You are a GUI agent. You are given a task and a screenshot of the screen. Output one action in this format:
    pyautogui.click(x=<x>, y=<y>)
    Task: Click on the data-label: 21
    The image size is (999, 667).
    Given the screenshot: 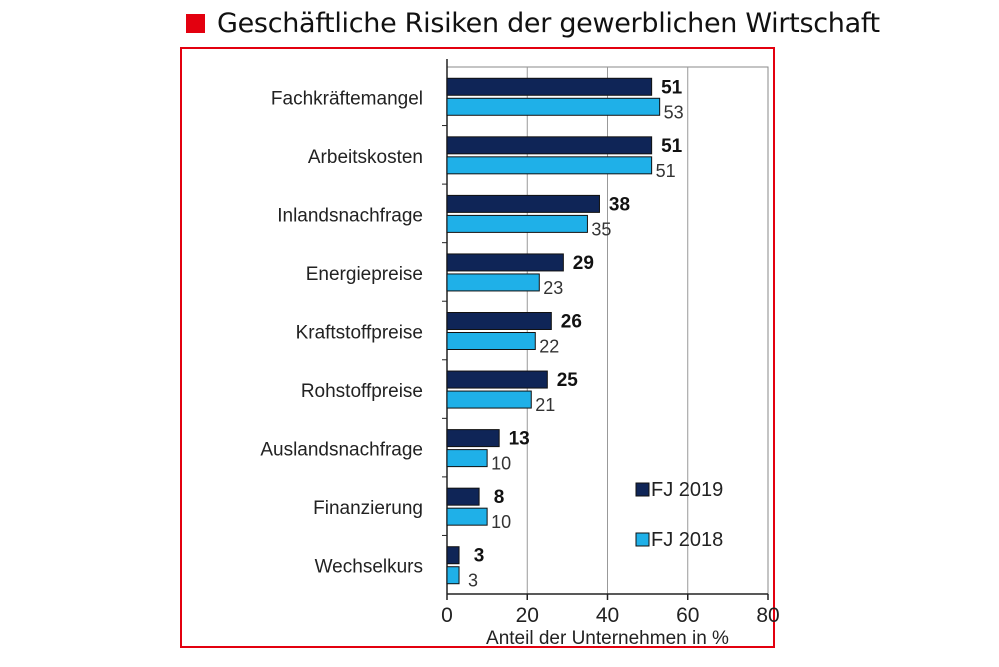 What is the action you would take?
    pyautogui.click(x=545, y=405)
    